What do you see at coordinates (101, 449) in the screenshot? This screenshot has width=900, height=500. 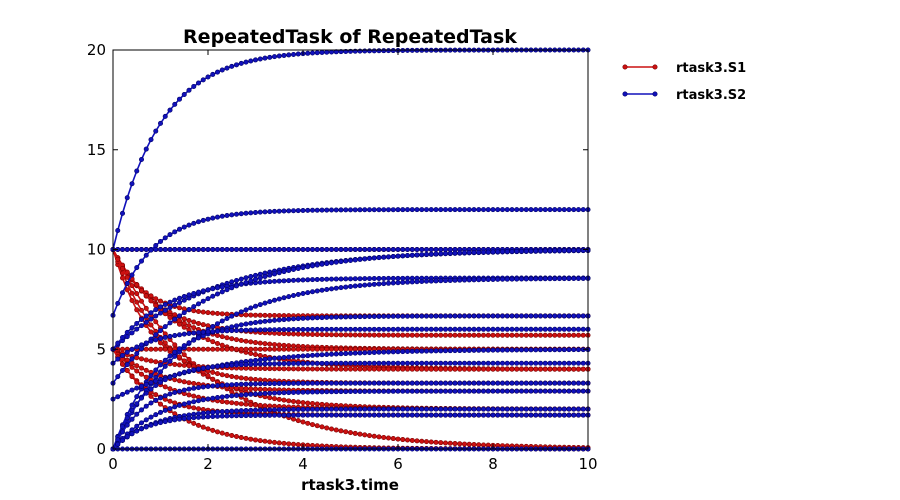 I see `y-tick-label: 0` at bounding box center [101, 449].